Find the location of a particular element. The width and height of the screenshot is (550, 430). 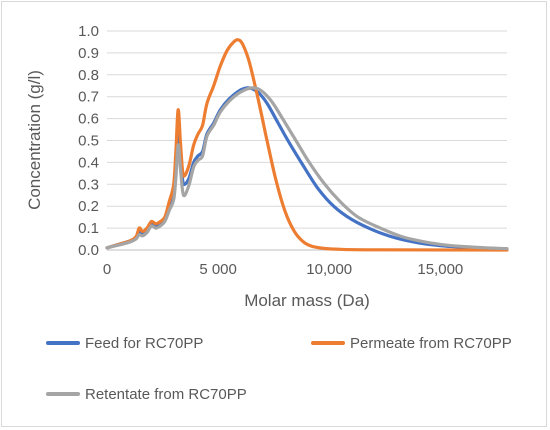

y-axis-title: Concentration (g/l) is located at coordinates (34, 140).